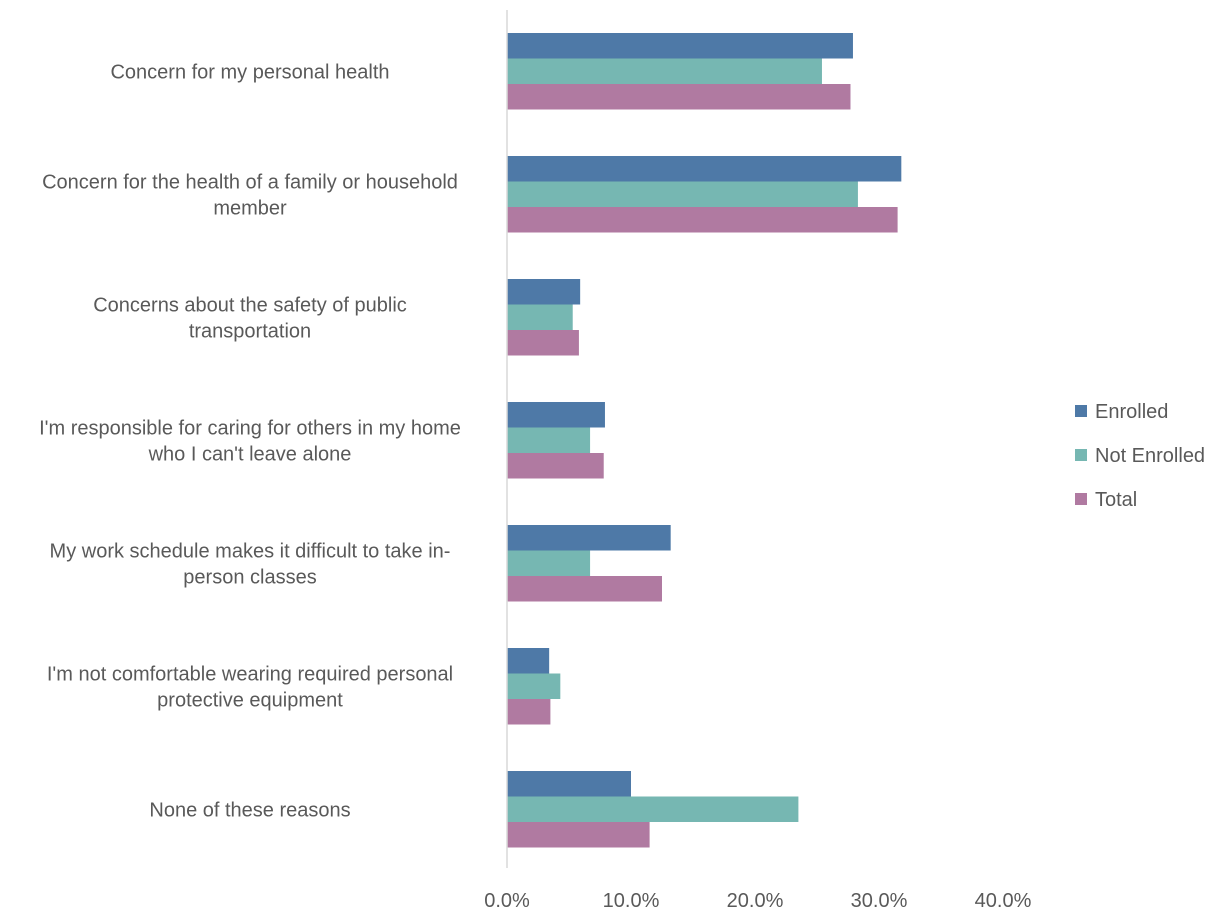 The image size is (1223, 915). What do you see at coordinates (1081, 411) in the screenshot?
I see `legend-swatch-enrolled` at bounding box center [1081, 411].